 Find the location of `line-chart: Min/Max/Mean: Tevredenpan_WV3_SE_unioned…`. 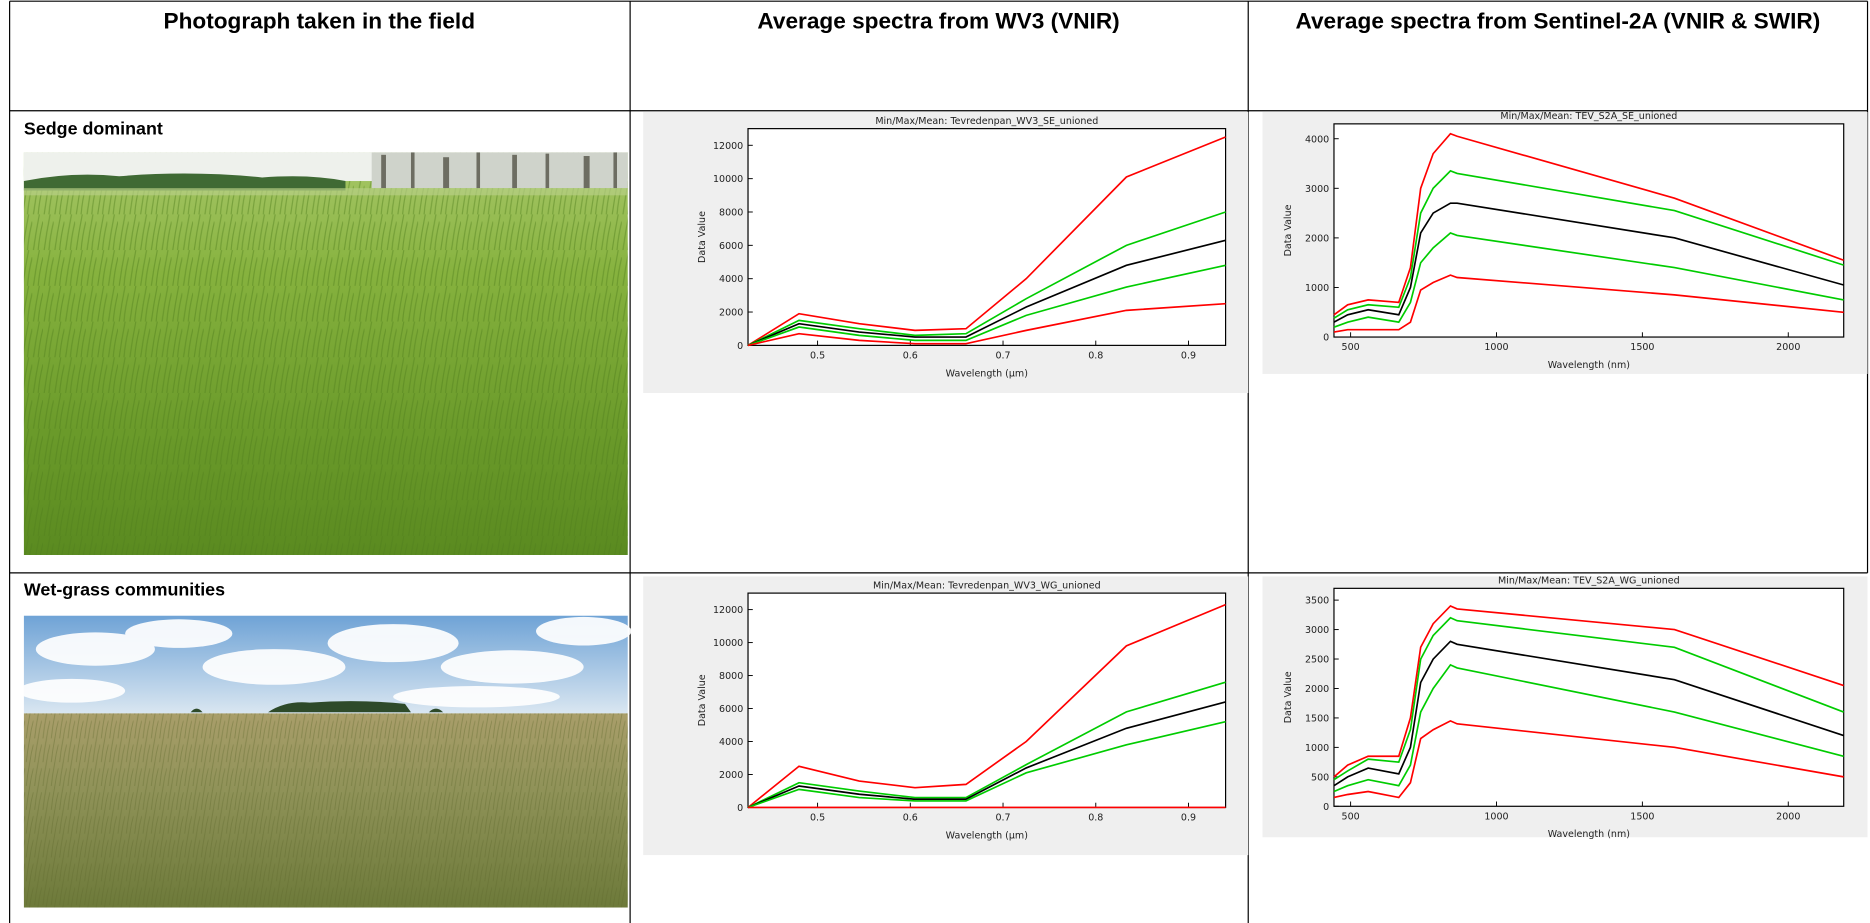

line-chart: Min/Max/Mean: Tevredenpan_WV3_SE_unioned… is located at coordinates (946, 252).